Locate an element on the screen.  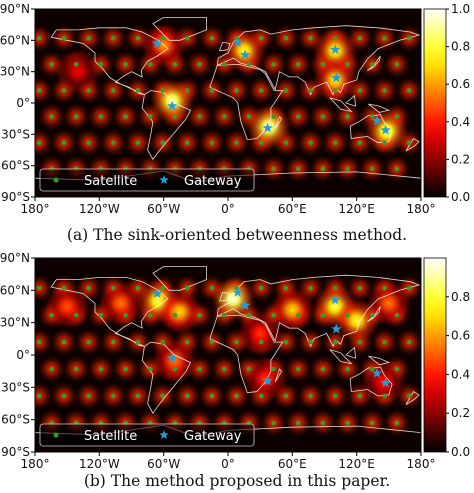
heat-hotspot is located at coordinates (388, 303).